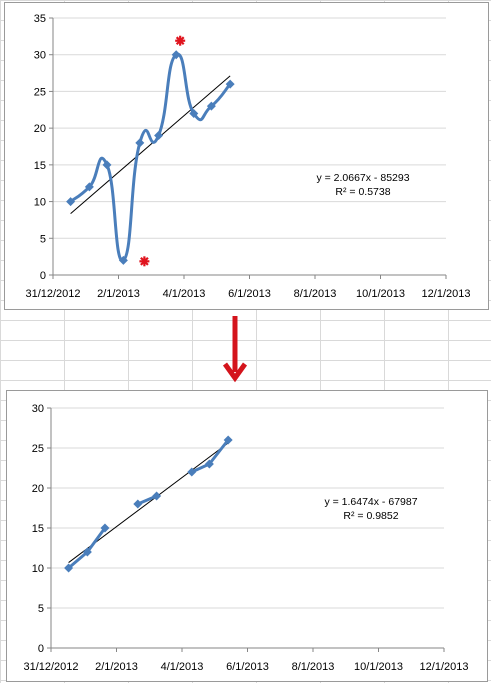 This screenshot has width=491, height=686. What do you see at coordinates (40, 19) in the screenshot?
I see `y-tick-label: 35` at bounding box center [40, 19].